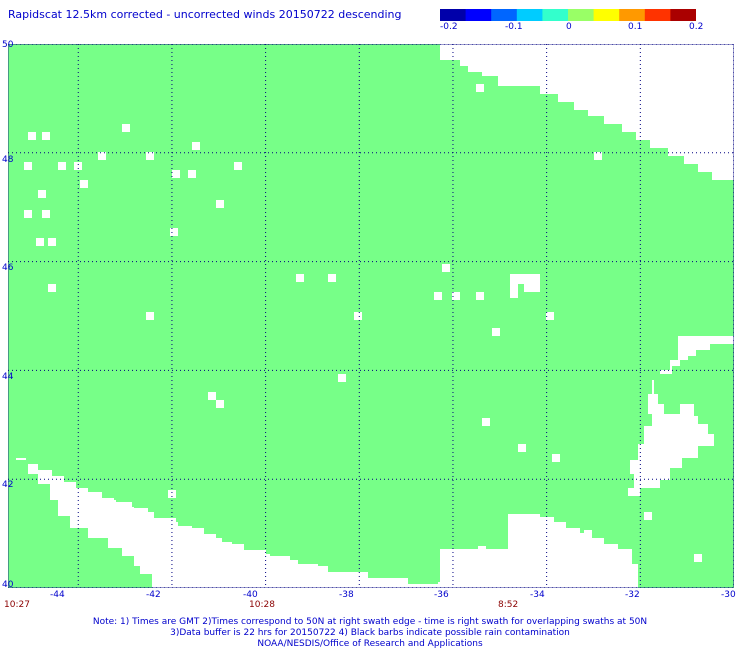 The height and width of the screenshot is (650, 740). Describe the element at coordinates (153, 595) in the screenshot. I see `lon-label-42: -42` at that location.